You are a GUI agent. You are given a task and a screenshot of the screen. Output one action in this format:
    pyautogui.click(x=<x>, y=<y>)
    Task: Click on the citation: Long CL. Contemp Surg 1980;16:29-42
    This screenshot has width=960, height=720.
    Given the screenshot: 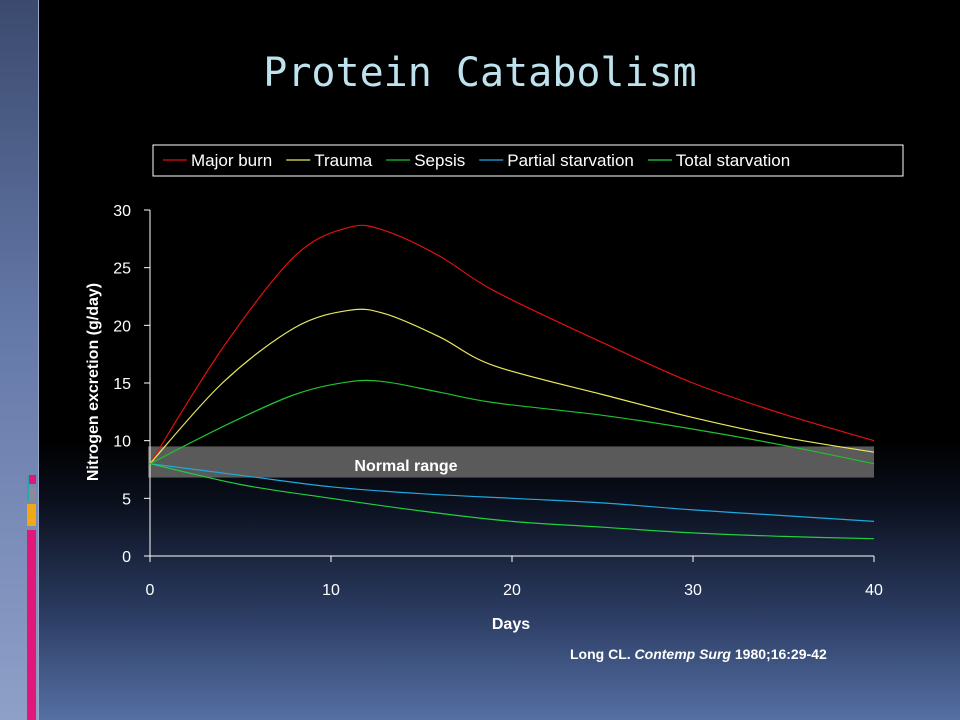 What is the action you would take?
    pyautogui.click(x=698, y=654)
    